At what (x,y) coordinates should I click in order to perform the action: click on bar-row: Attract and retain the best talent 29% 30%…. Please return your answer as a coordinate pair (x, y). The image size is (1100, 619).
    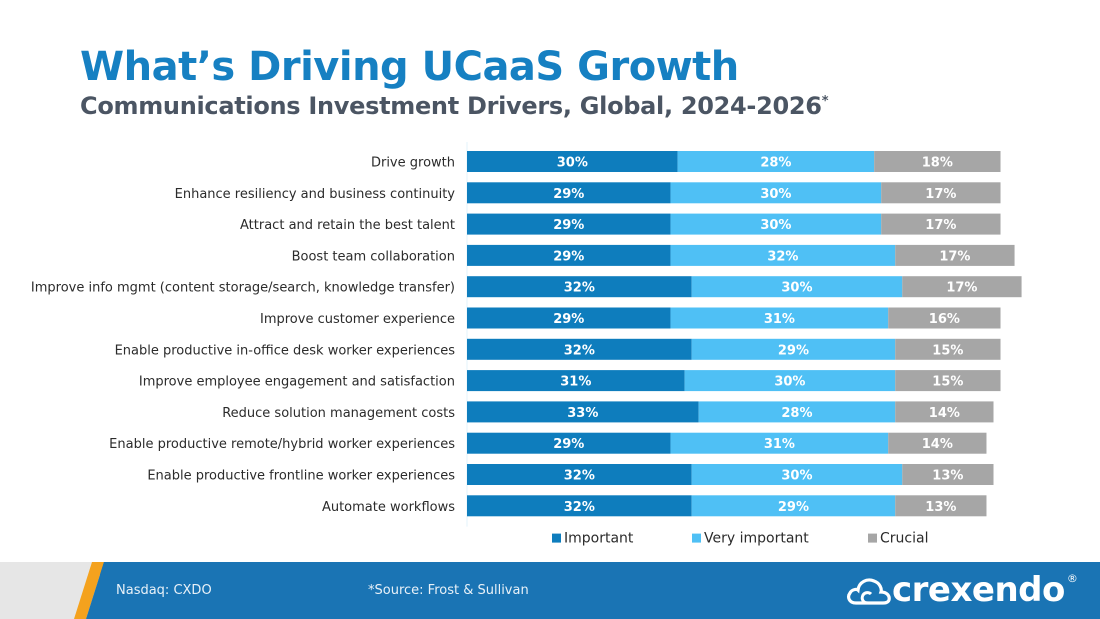
    Looking at the image, I should click on (620, 224).